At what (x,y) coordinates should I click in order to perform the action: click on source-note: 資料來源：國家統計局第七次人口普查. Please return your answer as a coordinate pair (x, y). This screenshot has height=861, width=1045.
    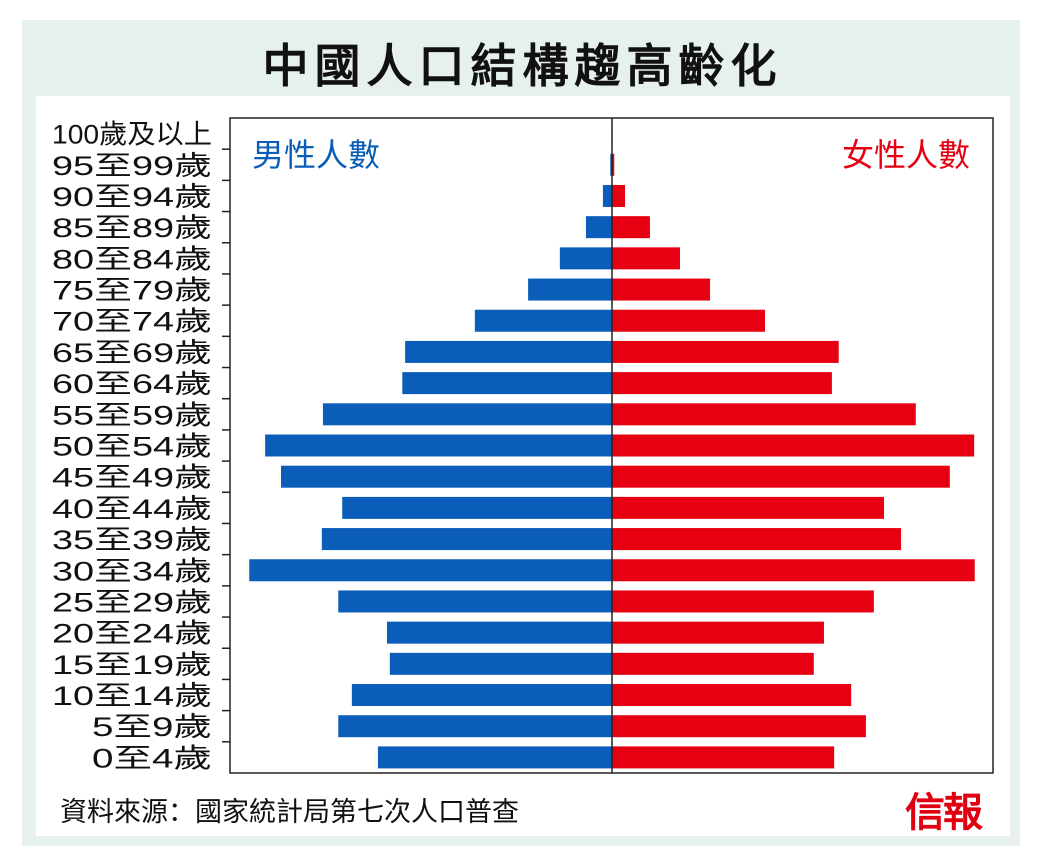
    Looking at the image, I should click on (289, 812).